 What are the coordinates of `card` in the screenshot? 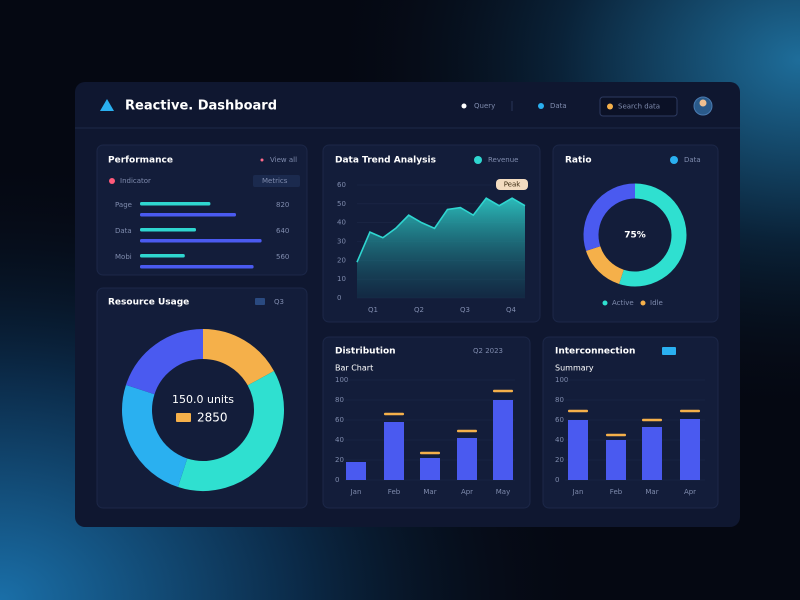 It's located at (635, 233).